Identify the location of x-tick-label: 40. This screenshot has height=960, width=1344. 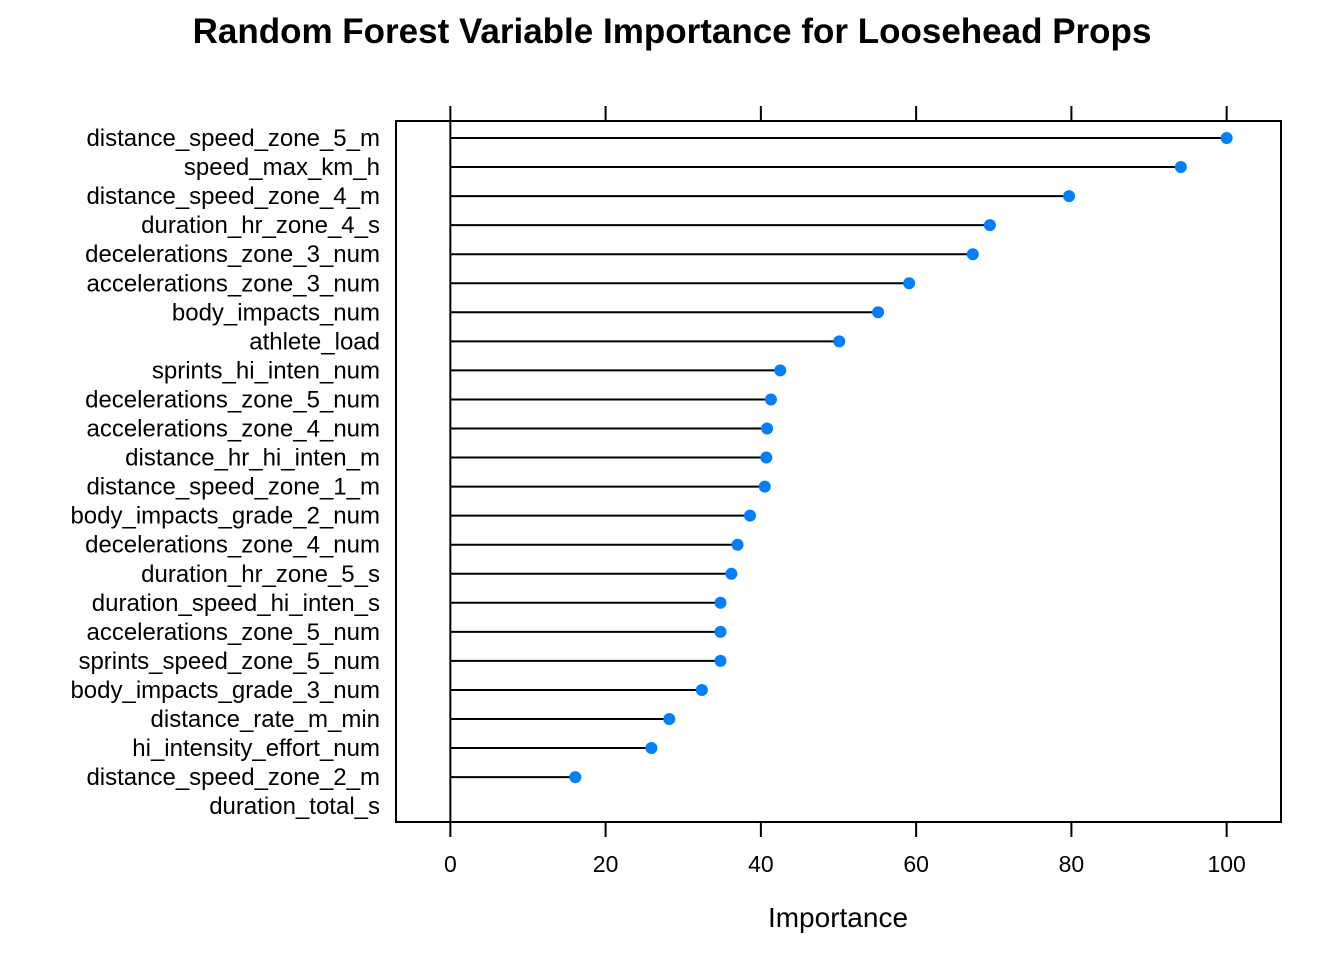
(761, 864).